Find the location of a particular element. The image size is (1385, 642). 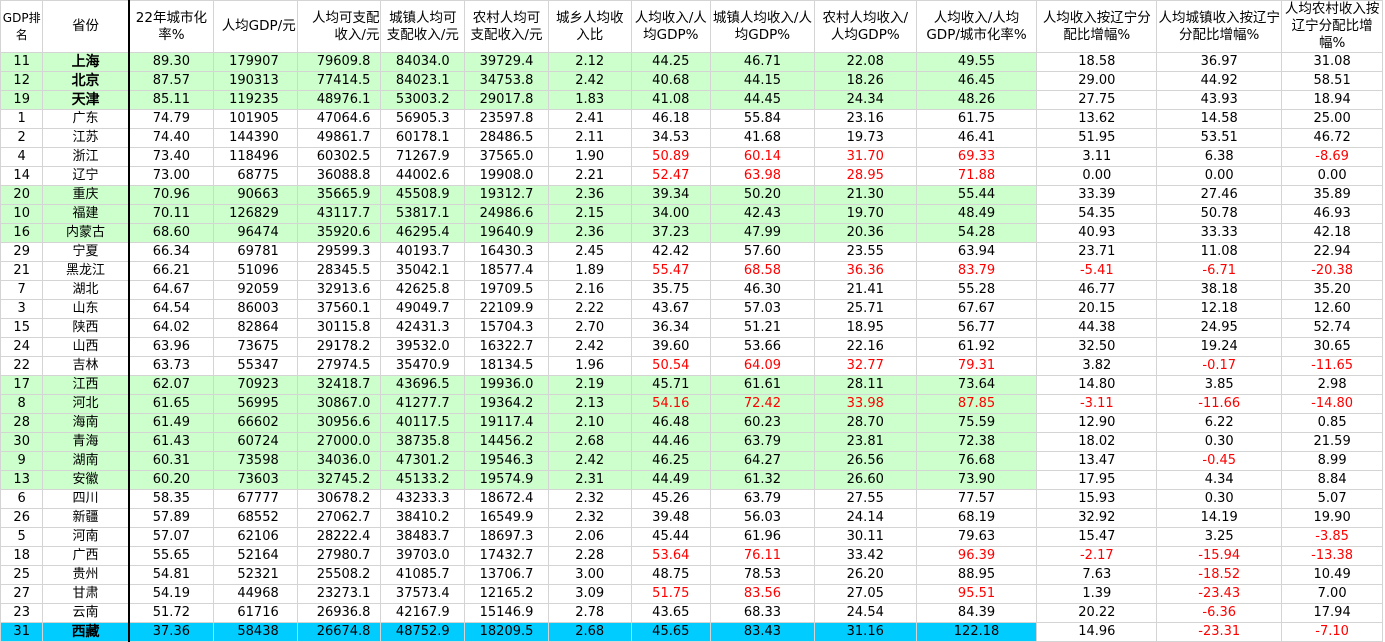

cell-gdp-rank: 30 is located at coordinates (22, 442).